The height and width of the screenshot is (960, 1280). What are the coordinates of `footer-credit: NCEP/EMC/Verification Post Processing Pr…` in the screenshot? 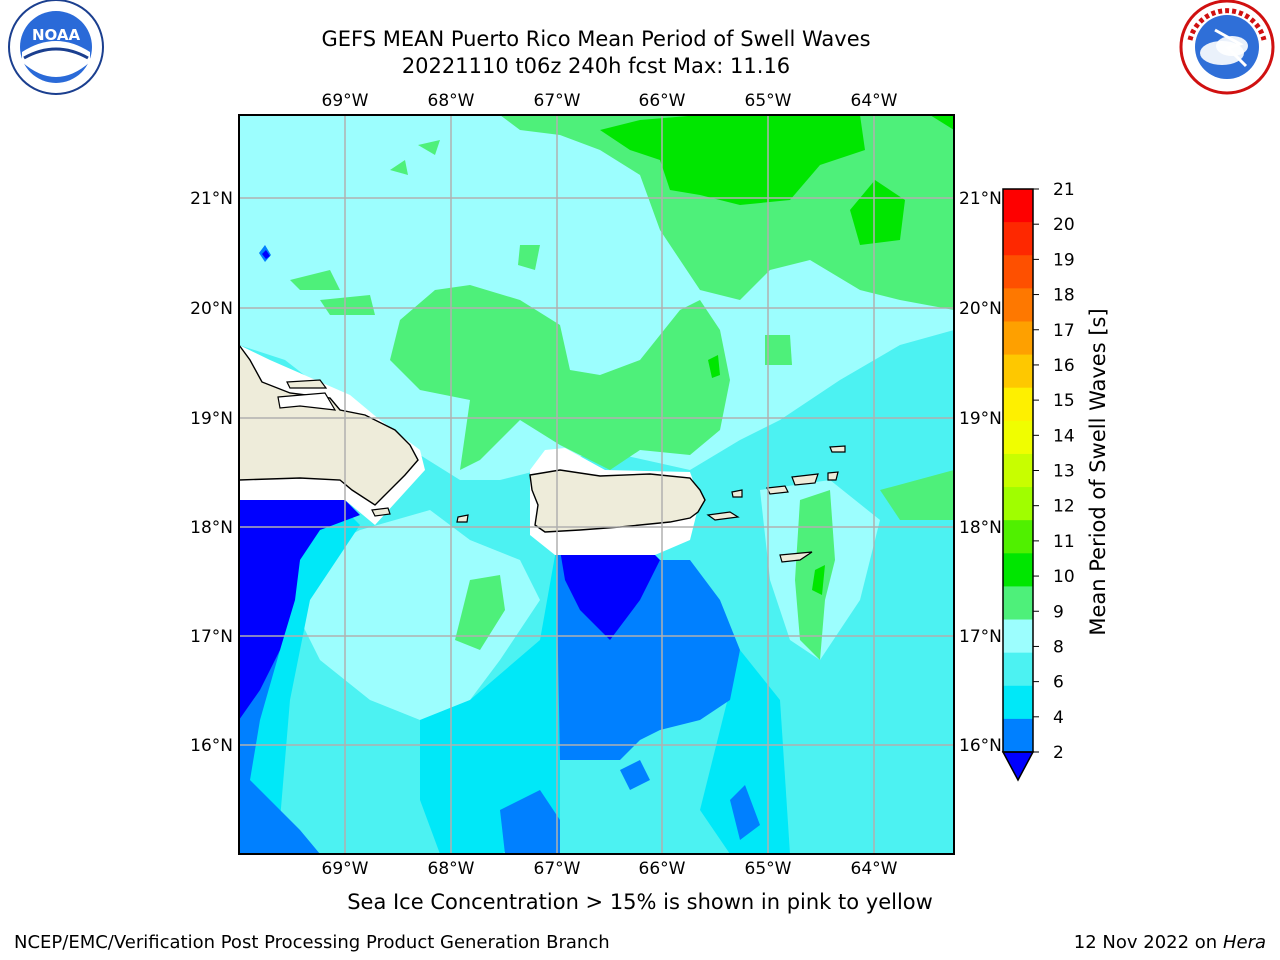 It's located at (312, 942).